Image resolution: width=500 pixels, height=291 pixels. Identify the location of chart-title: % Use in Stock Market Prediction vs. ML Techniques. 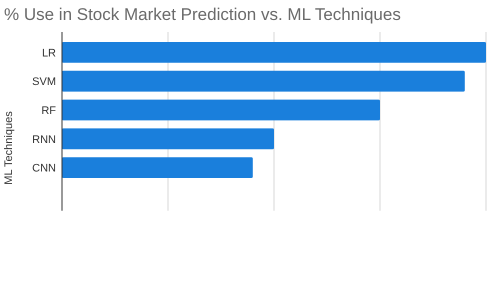
(202, 14).